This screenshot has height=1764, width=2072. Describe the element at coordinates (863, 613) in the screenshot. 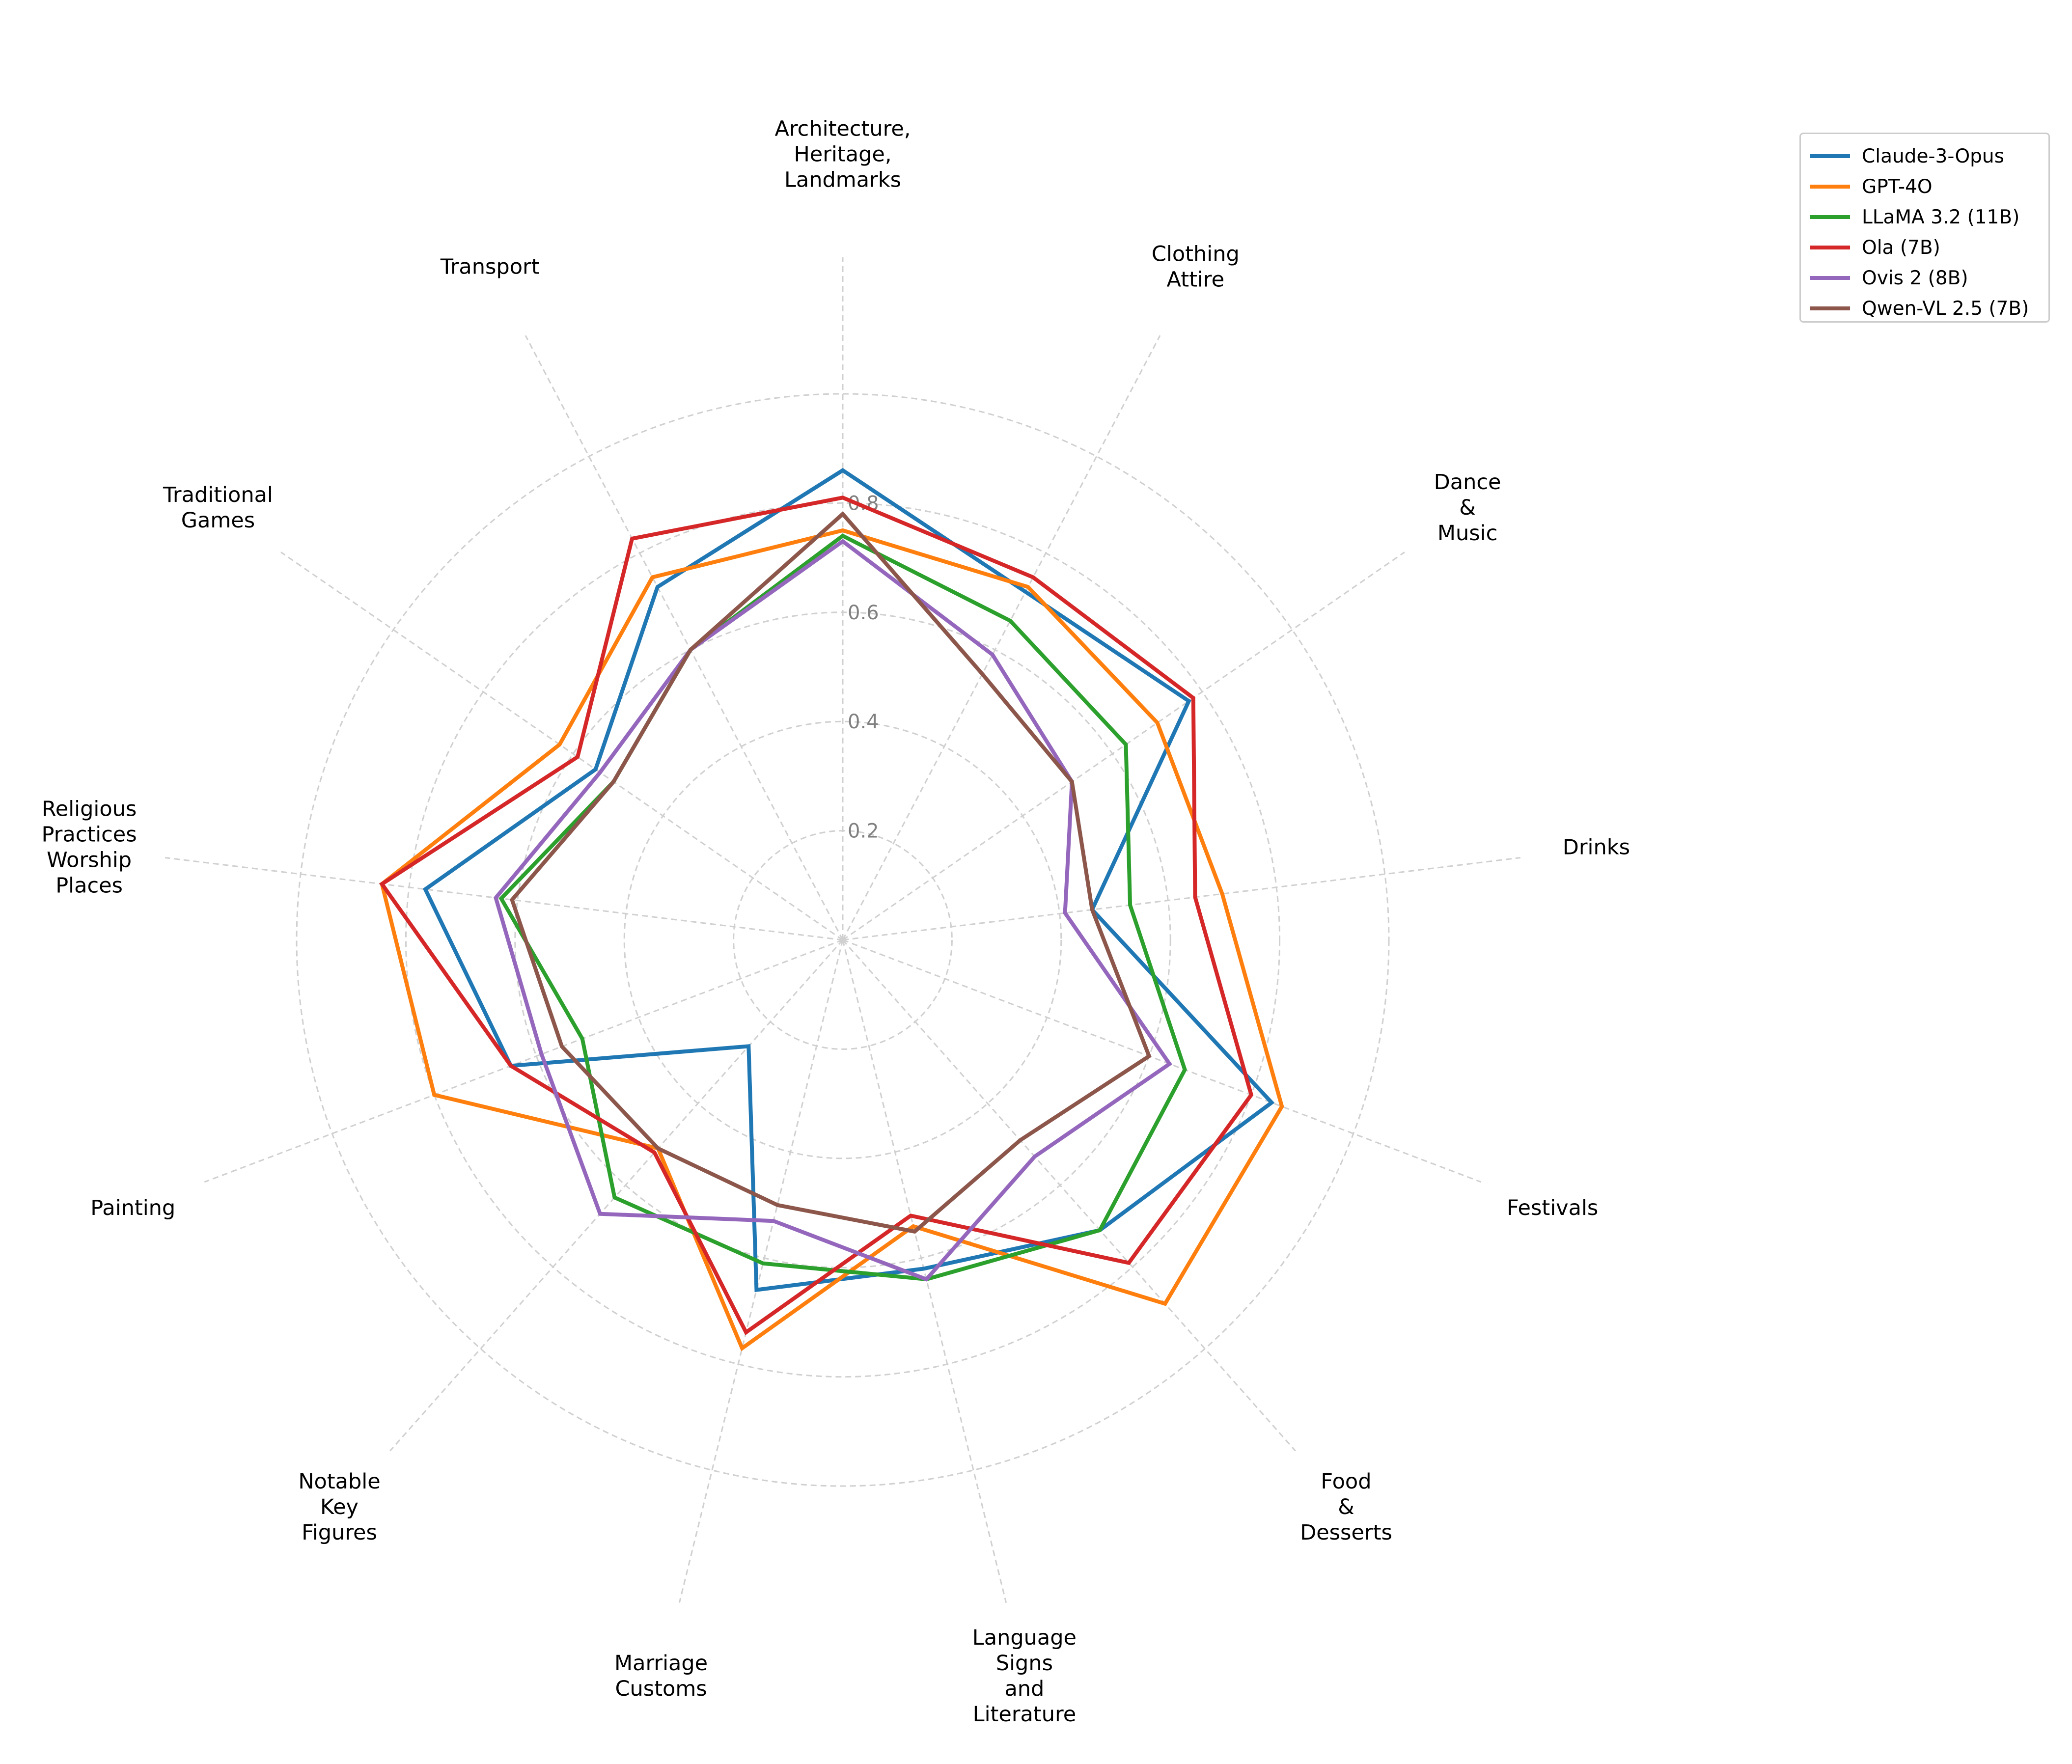

I see `r-tick-label: 0.6` at that location.